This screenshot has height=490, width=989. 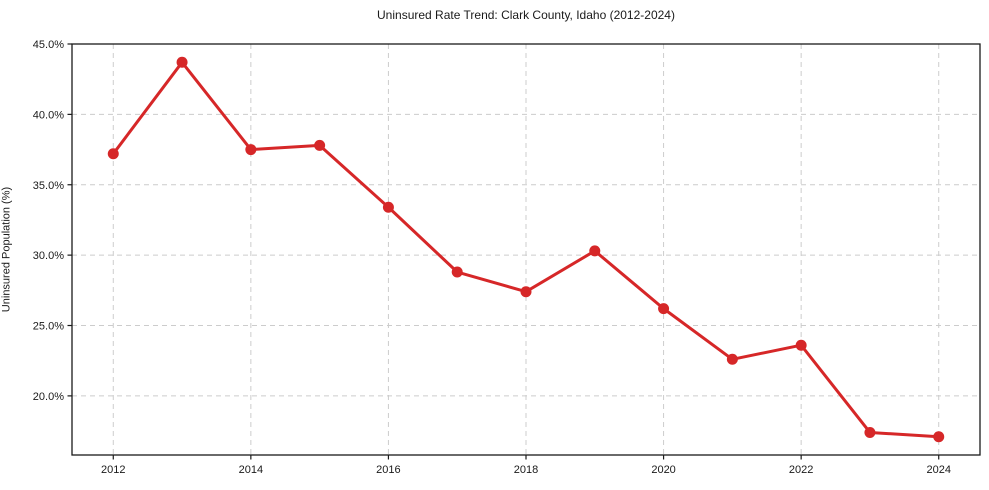 What do you see at coordinates (664, 309) in the screenshot?
I see `data-point-2020` at bounding box center [664, 309].